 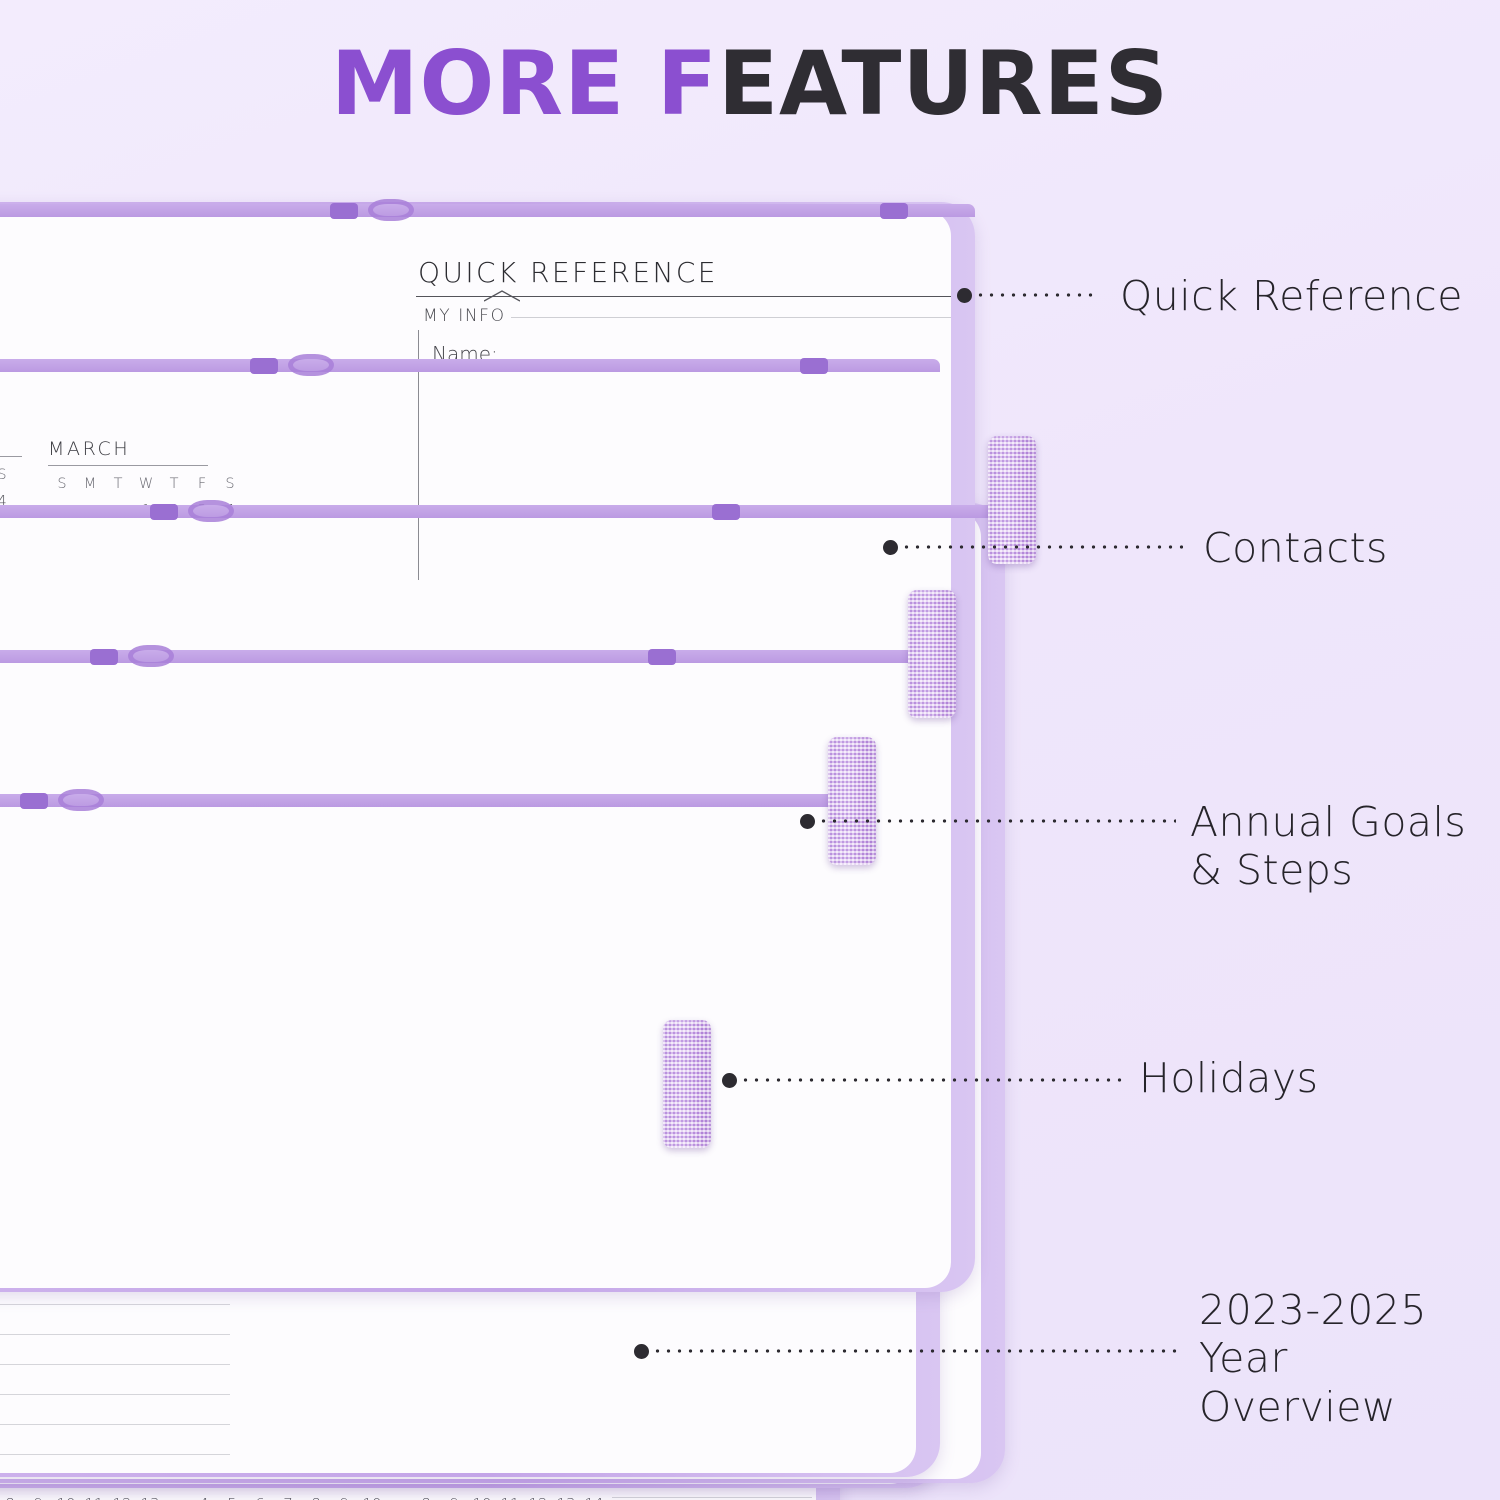 What do you see at coordinates (128, 465) in the screenshot?
I see `partial-march-underline` at bounding box center [128, 465].